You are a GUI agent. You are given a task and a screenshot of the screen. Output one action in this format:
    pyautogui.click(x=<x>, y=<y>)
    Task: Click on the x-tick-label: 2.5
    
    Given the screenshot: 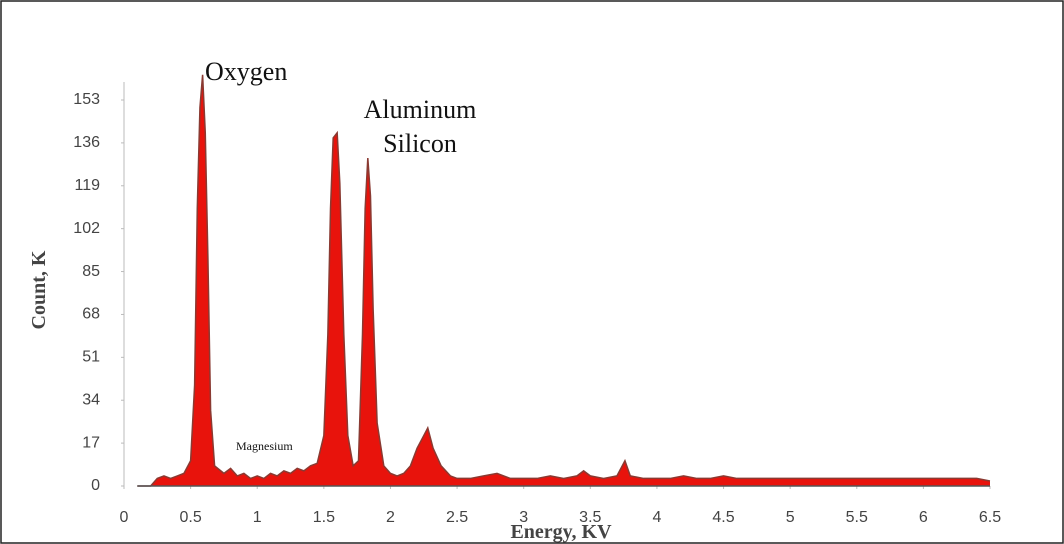 What is the action you would take?
    pyautogui.click(x=457, y=517)
    